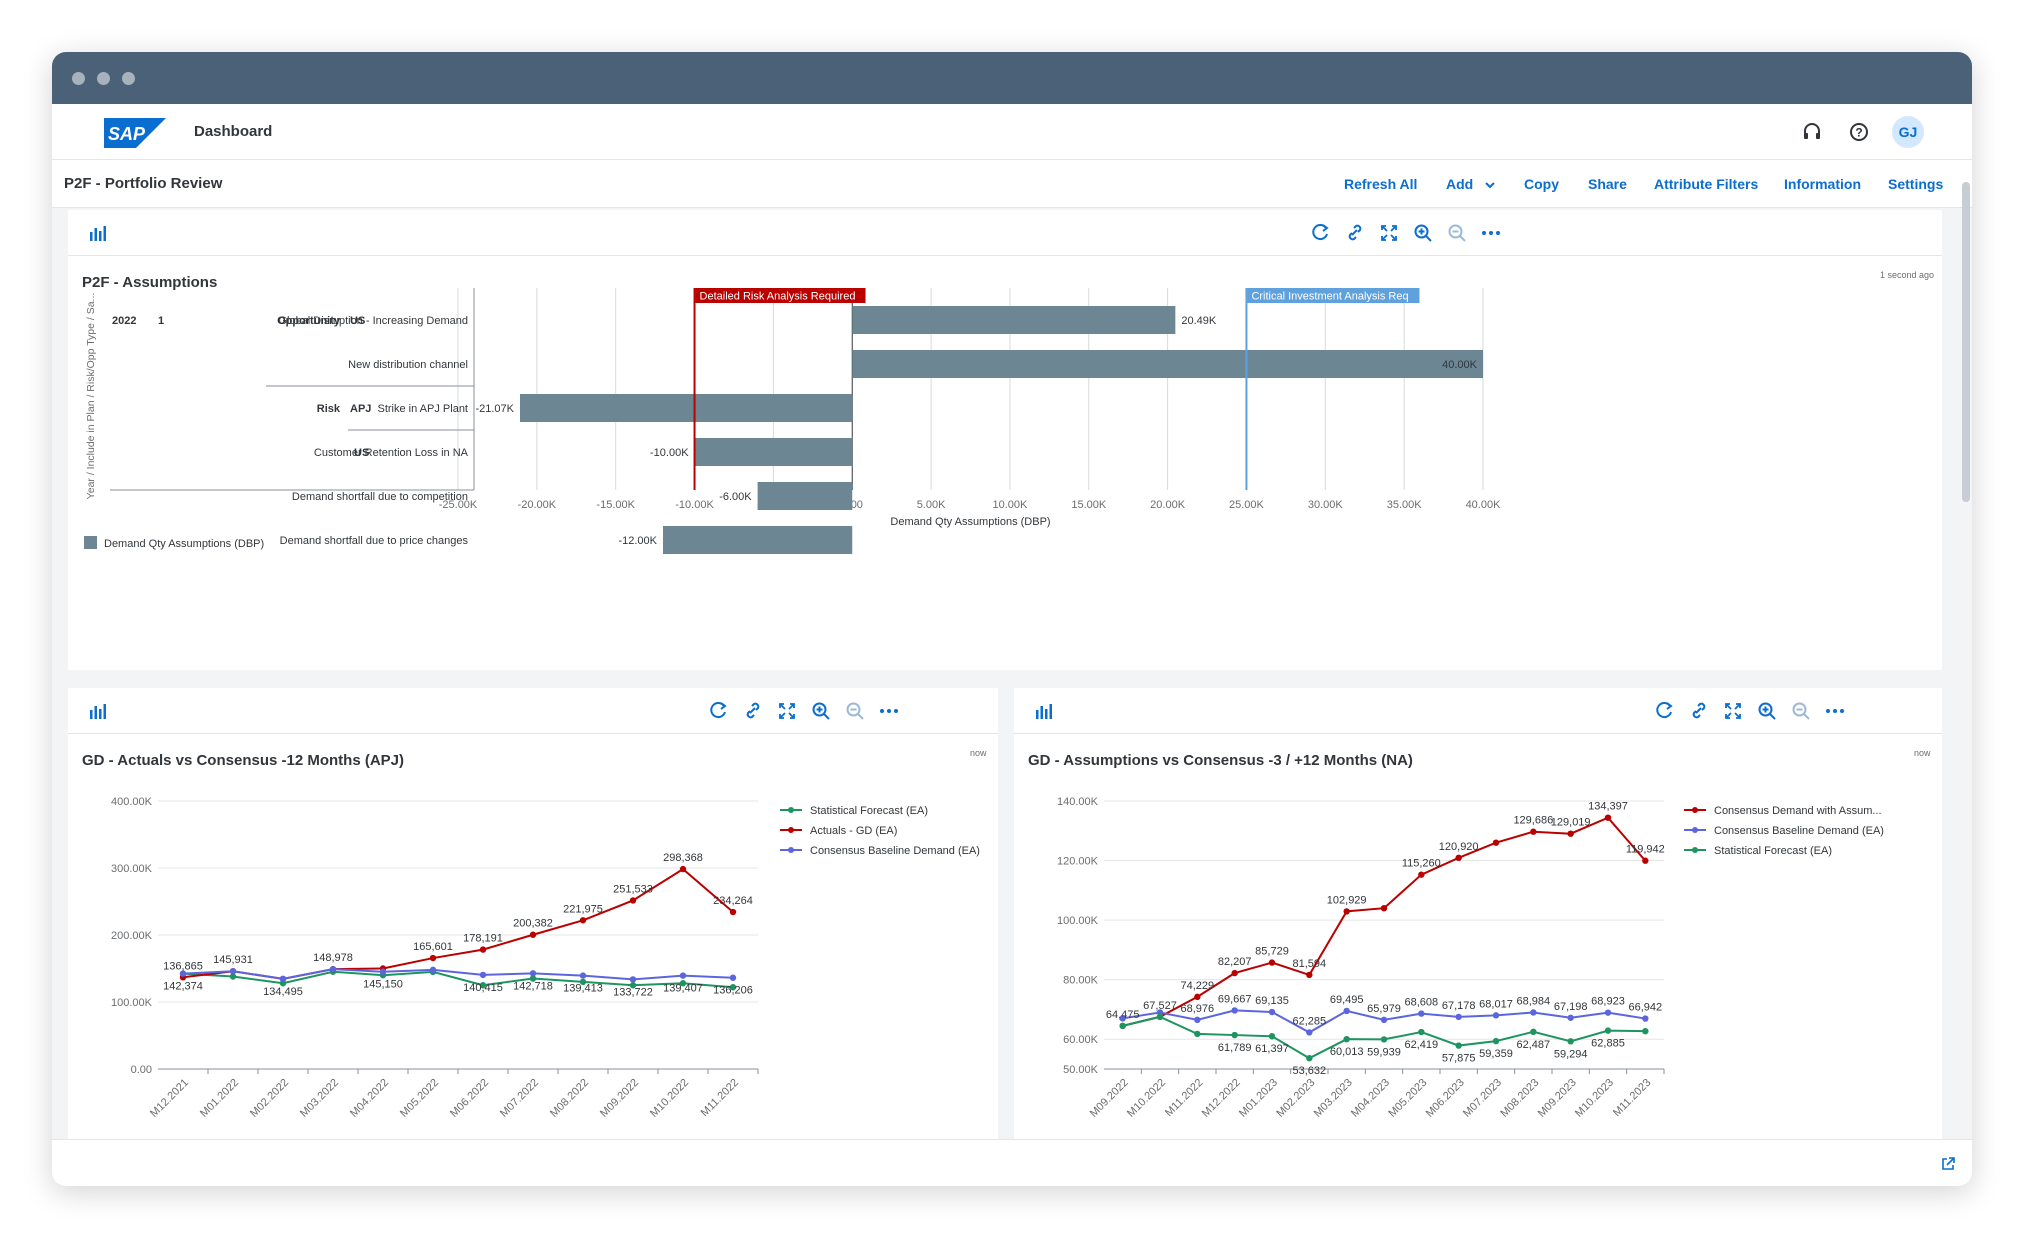 The width and height of the screenshot is (2024, 1236). I want to click on legend-label: Consensus Baseline Demand (EA), so click(1799, 831).